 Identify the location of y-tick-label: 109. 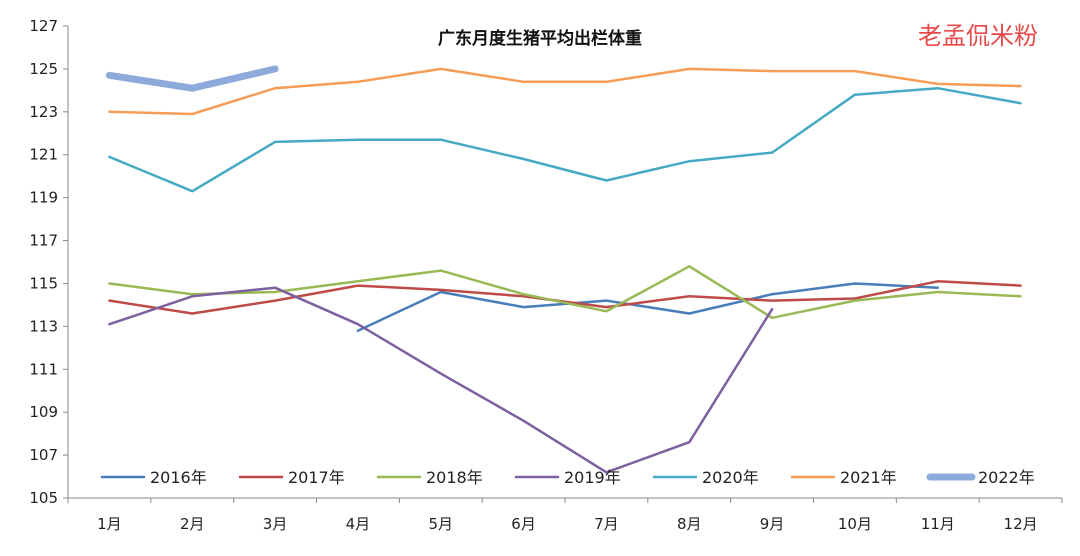
(43, 412).